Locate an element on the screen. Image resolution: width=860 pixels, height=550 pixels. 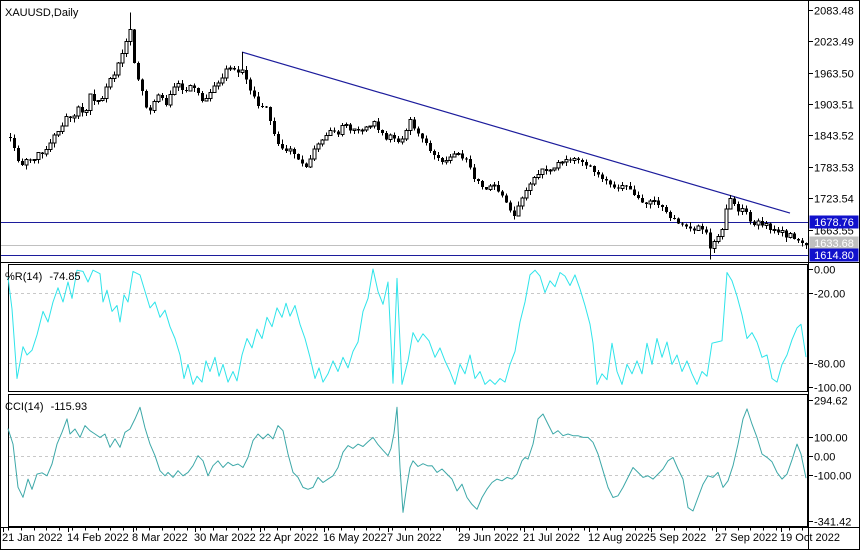
price-tick-label: 2083.48 is located at coordinates (834, 12).